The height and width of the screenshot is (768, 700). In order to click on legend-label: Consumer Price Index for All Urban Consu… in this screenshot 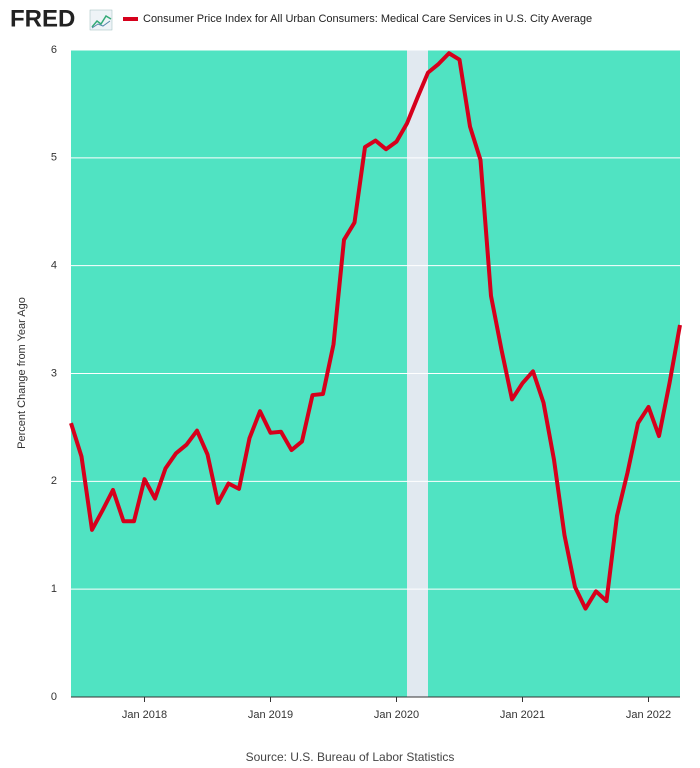, I will do `click(367, 19)`.